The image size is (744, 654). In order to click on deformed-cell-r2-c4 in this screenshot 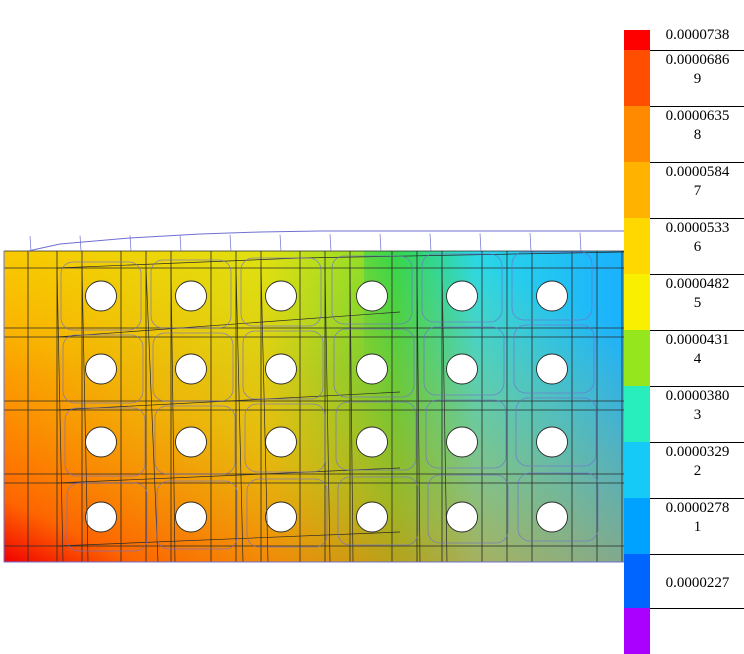, I will do `click(374, 363)`.